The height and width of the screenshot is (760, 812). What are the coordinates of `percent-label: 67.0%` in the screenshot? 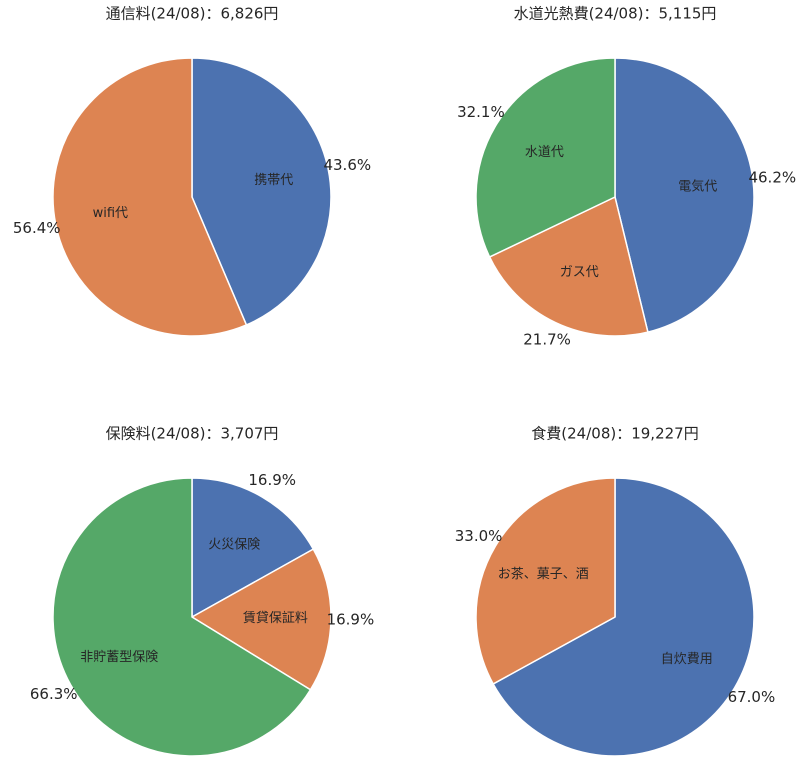 It's located at (752, 697).